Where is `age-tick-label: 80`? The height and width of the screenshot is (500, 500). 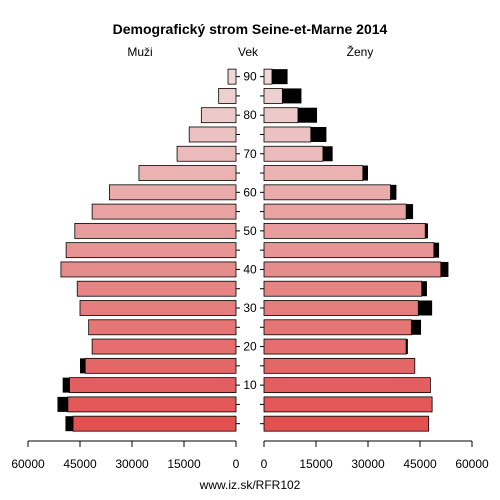 age-tick-label: 80 is located at coordinates (250, 115).